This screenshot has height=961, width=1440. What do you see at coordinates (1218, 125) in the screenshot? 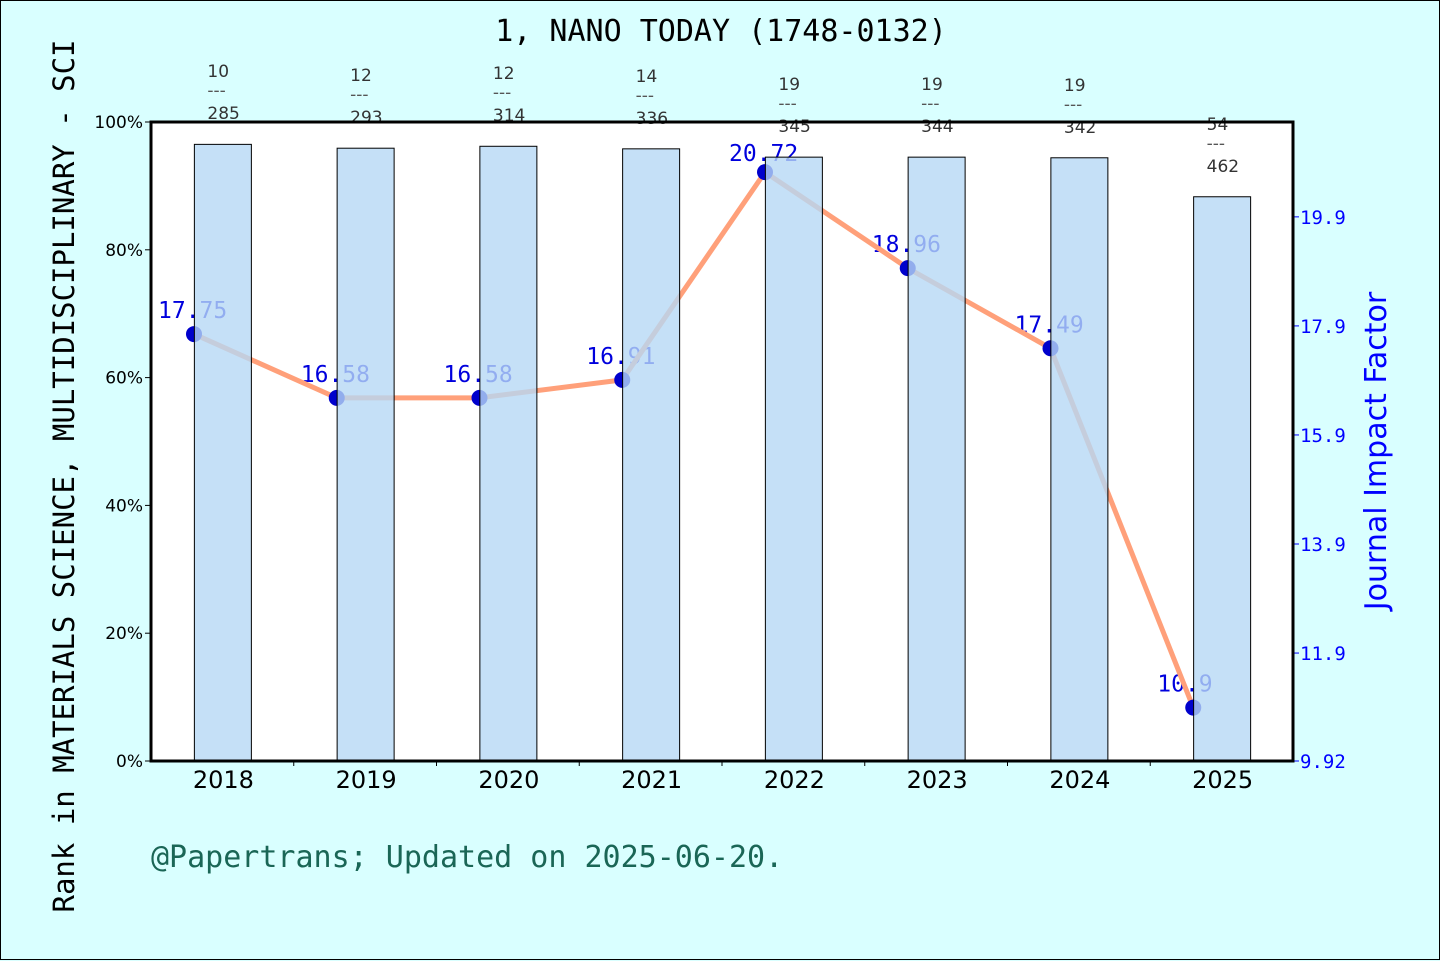
I see `rank-label: 54` at bounding box center [1218, 125].